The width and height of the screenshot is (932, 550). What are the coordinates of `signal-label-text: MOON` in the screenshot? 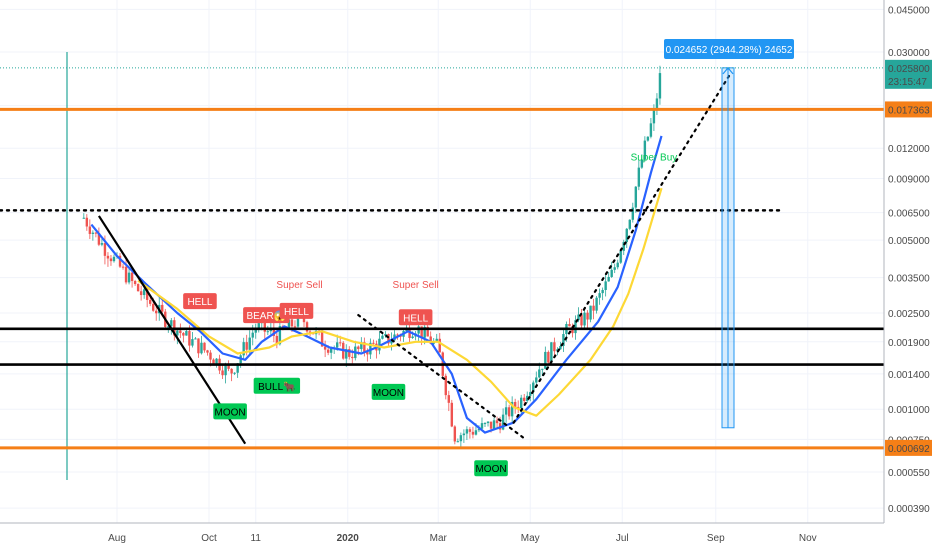 It's located at (490, 469).